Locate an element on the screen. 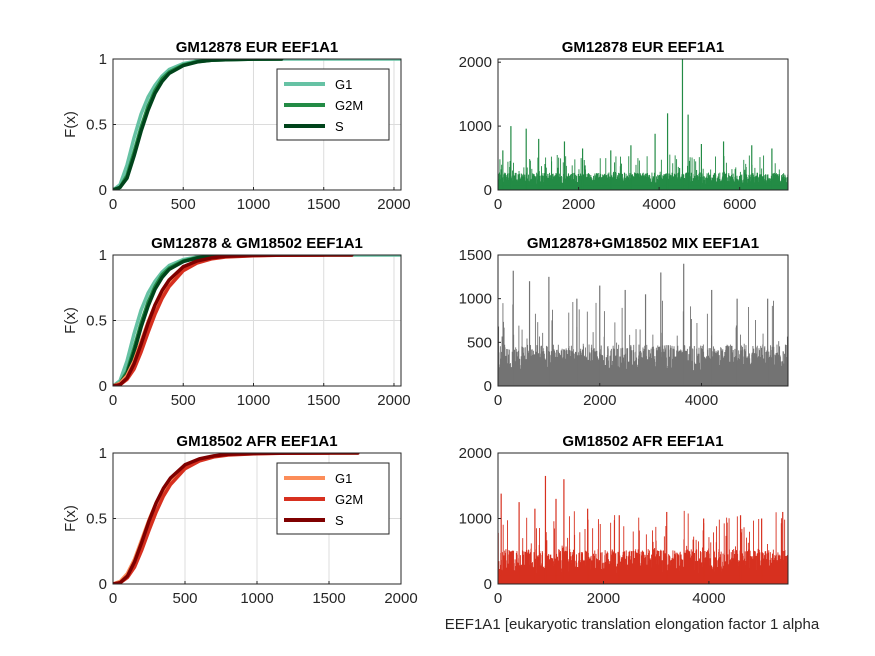  chart-p2: 0 2000 4000 6000 0 1000 2000 GM12878 EUR EEF1A1 is located at coordinates (624, 126).